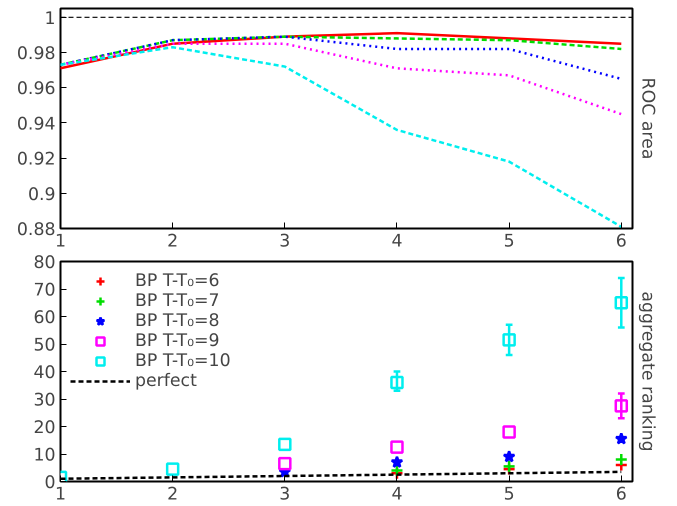 The height and width of the screenshot is (506, 677). What do you see at coordinates (44, 346) in the screenshot?
I see `y-tick-label: 50` at bounding box center [44, 346].